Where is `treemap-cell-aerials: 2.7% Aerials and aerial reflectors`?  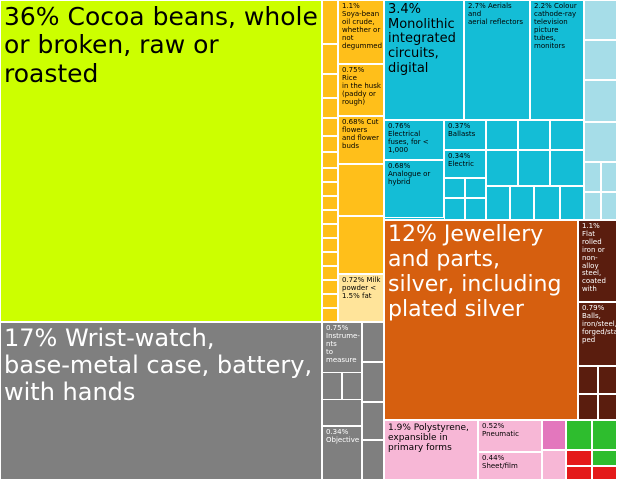
treemap-cell-aerials: 2.7% Aerials and aerial reflectors is located at coordinates (497, 60).